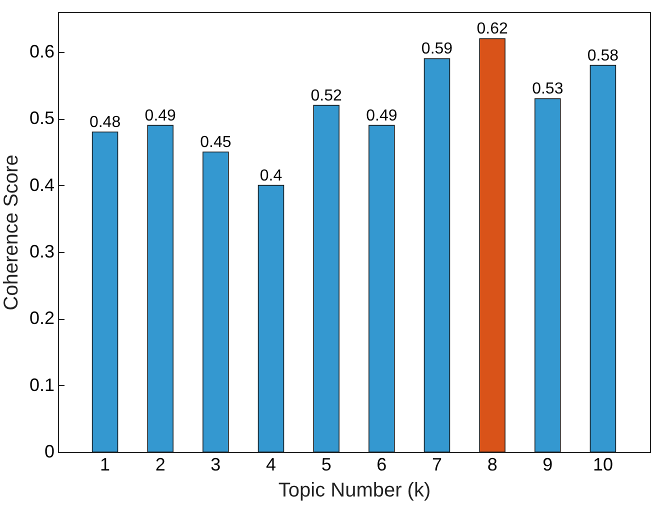 This screenshot has height=530, width=669. Describe the element at coordinates (271, 464) in the screenshot. I see `x-tick-label: 4` at that location.